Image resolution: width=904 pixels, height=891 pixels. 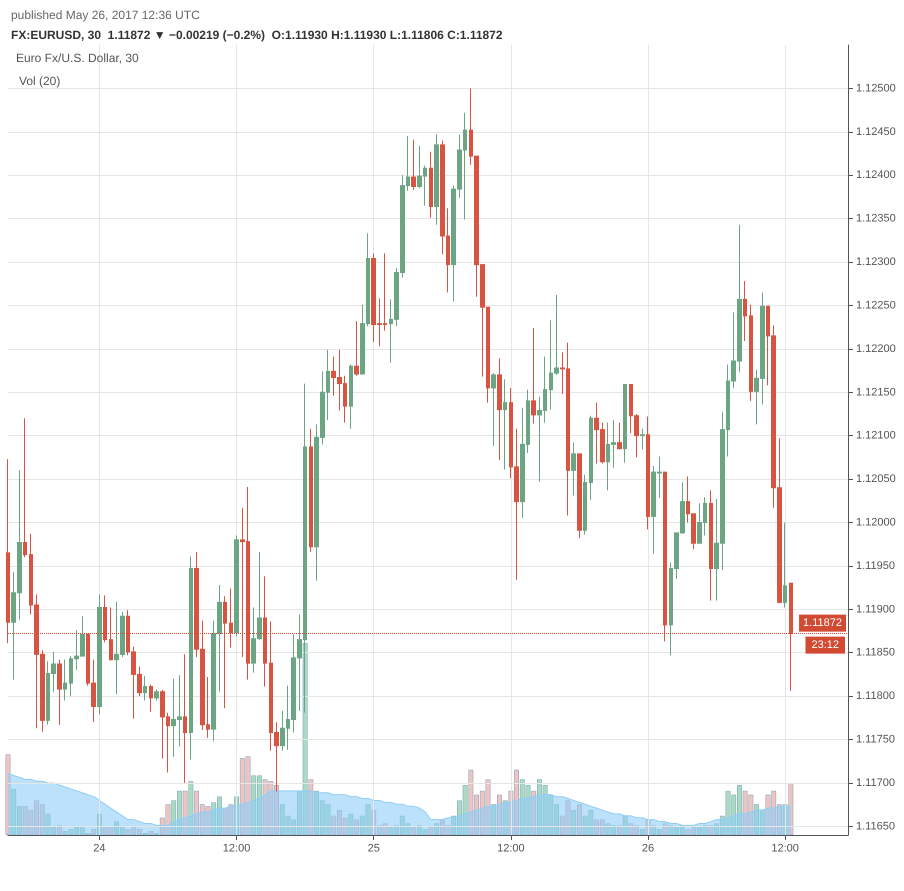 I want to click on y-tick-label: 1.12500, so click(x=876, y=88).